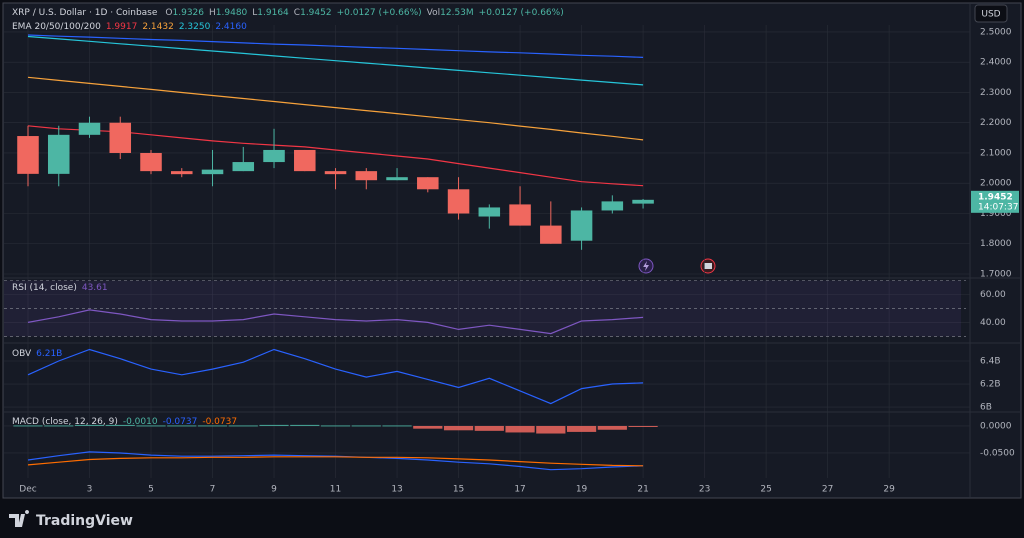 The height and width of the screenshot is (538, 1024). Describe the element at coordinates (457, 13) in the screenshot. I see `volume: 12.53M` at that location.